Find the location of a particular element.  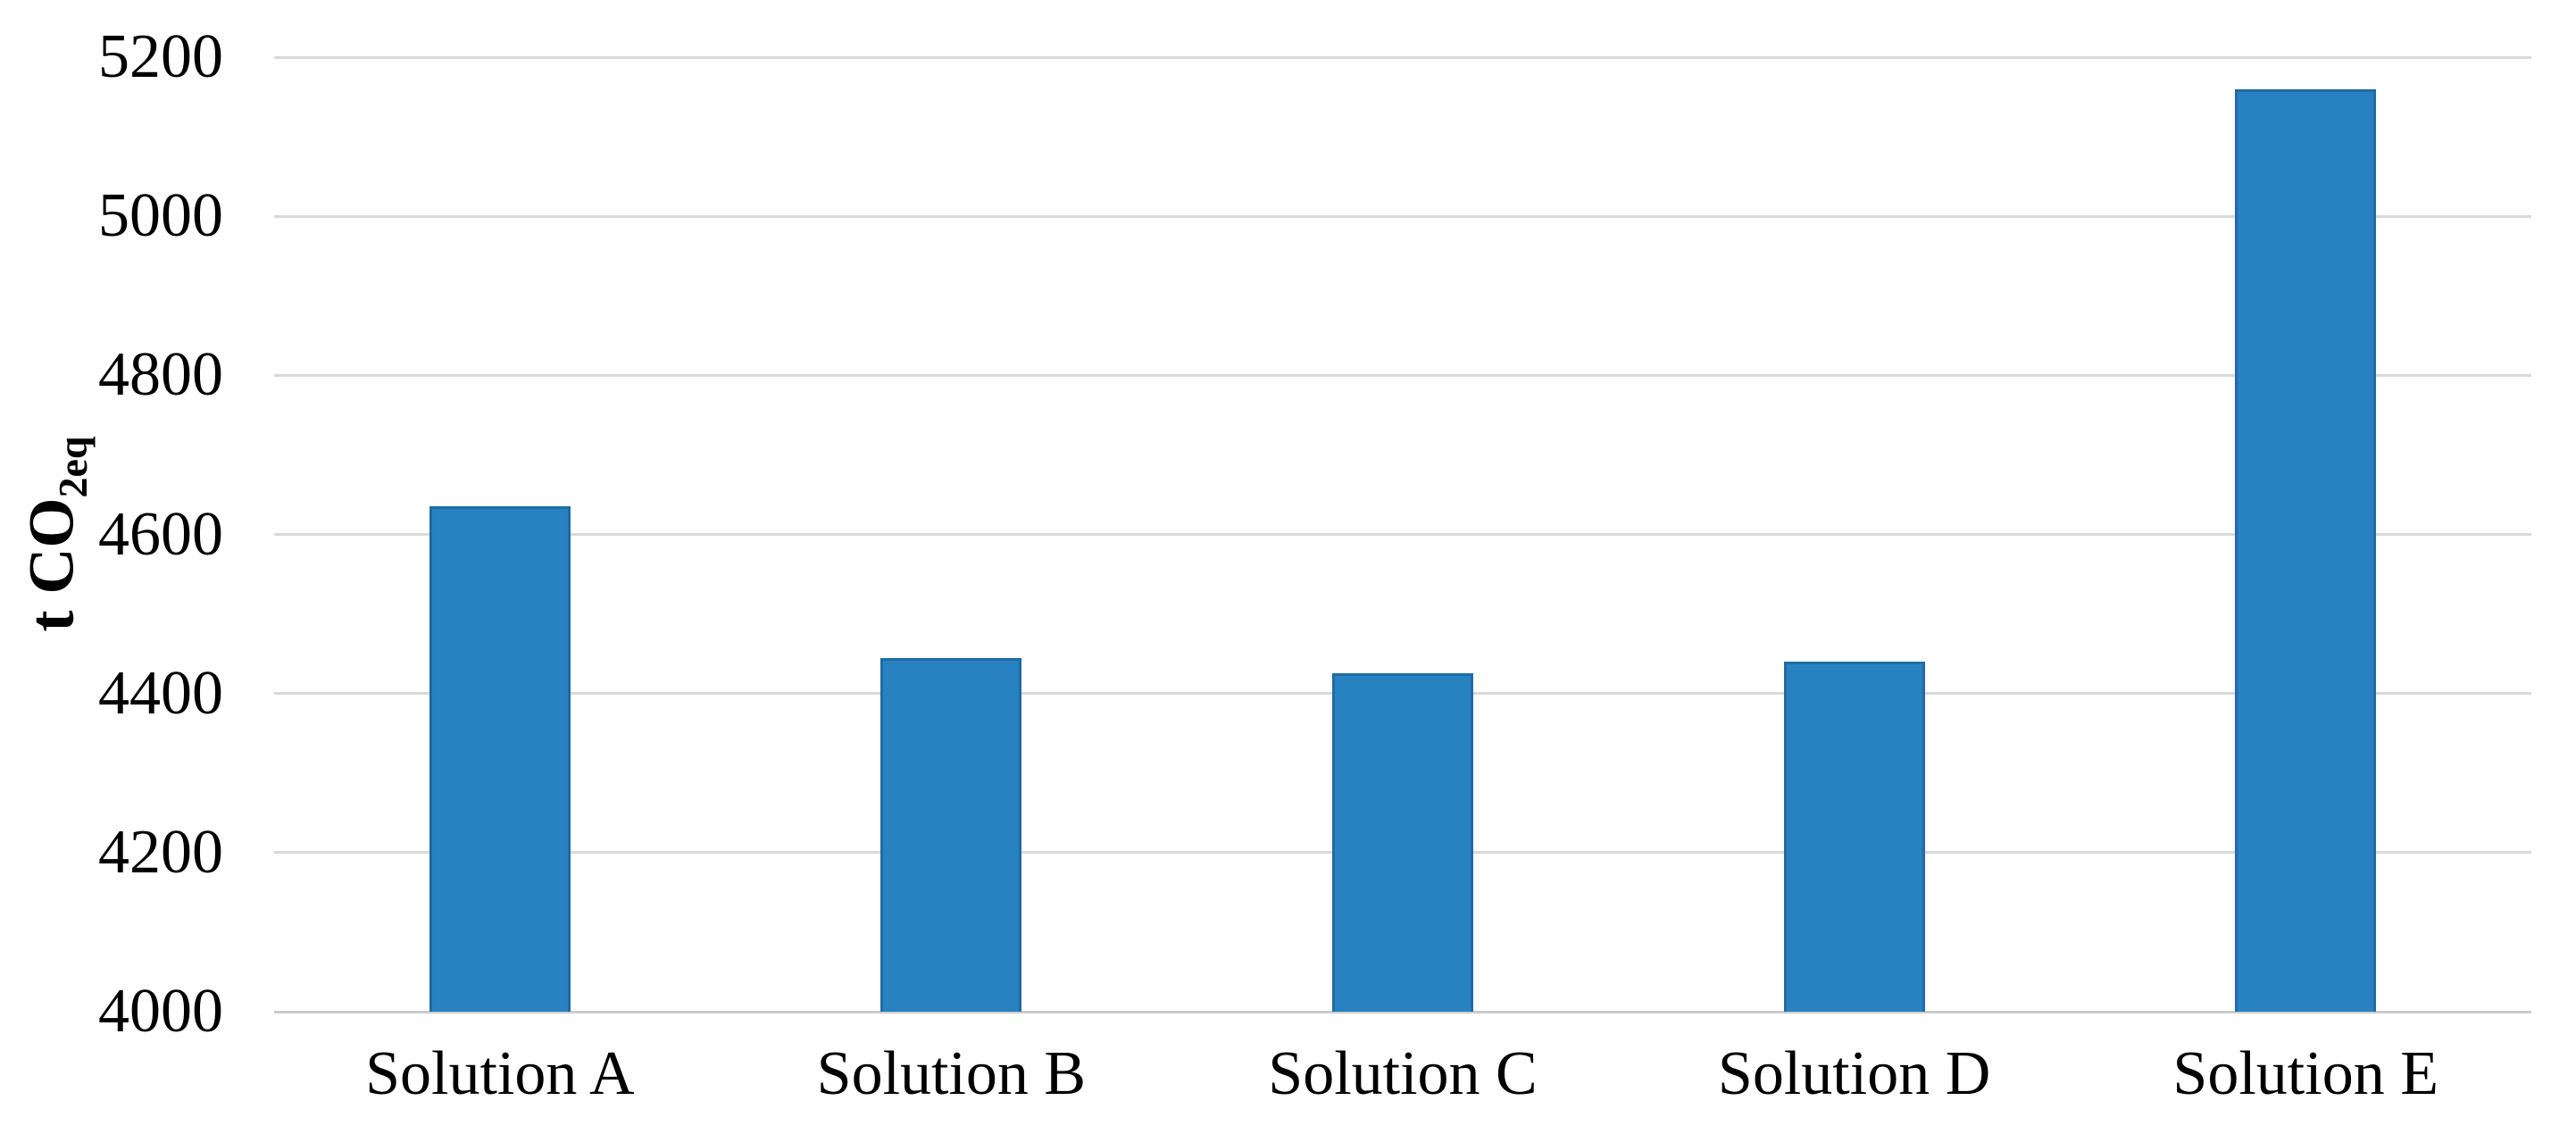

y-tick-label: 5200 is located at coordinates (160, 56).